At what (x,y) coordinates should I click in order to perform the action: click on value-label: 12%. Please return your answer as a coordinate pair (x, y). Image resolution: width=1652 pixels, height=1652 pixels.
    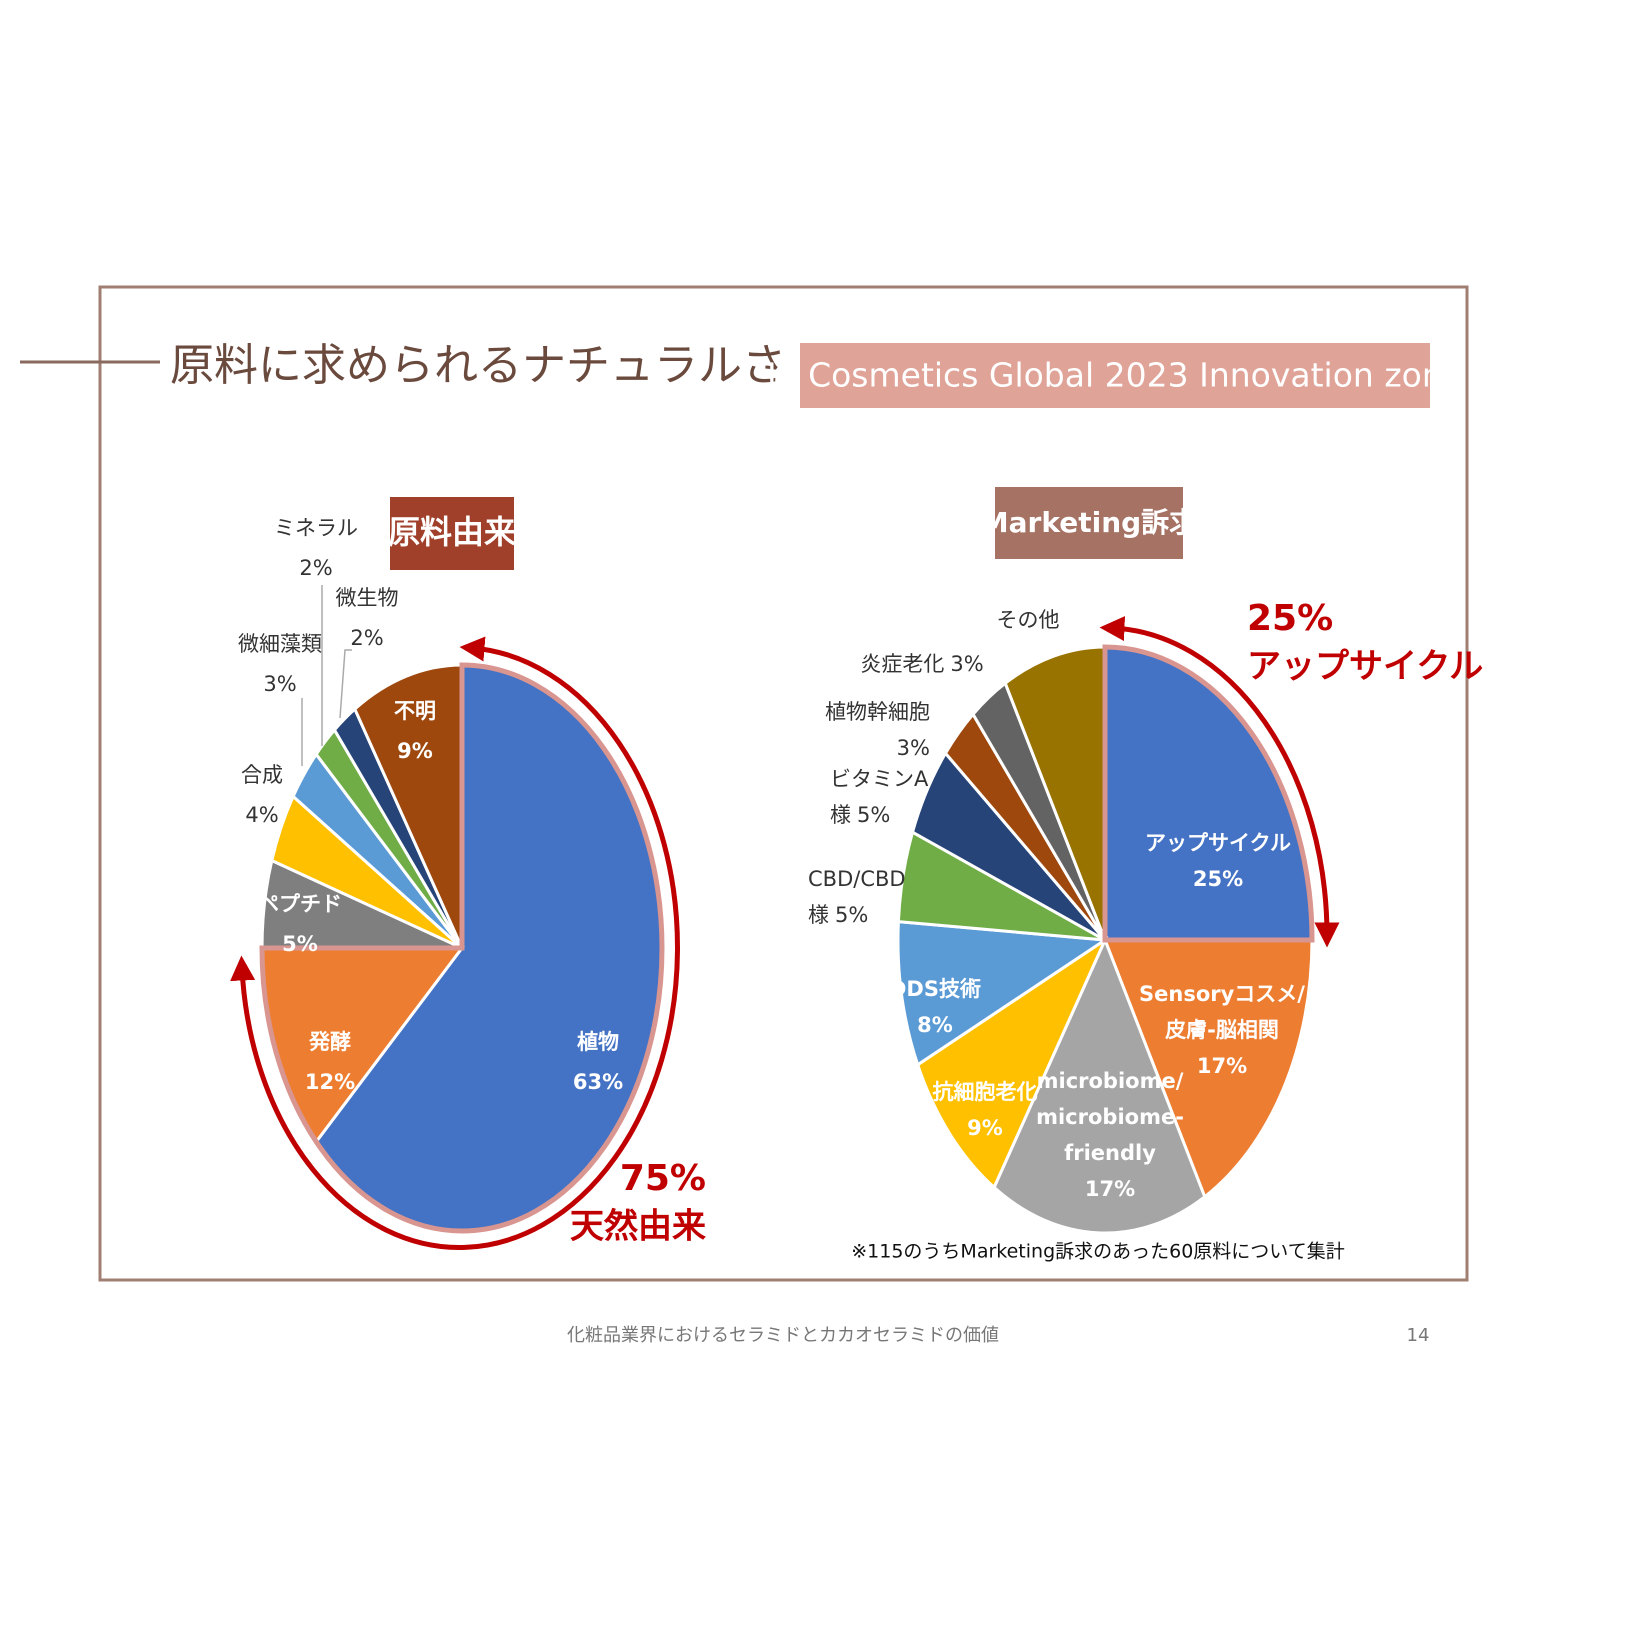
    Looking at the image, I should click on (330, 1082).